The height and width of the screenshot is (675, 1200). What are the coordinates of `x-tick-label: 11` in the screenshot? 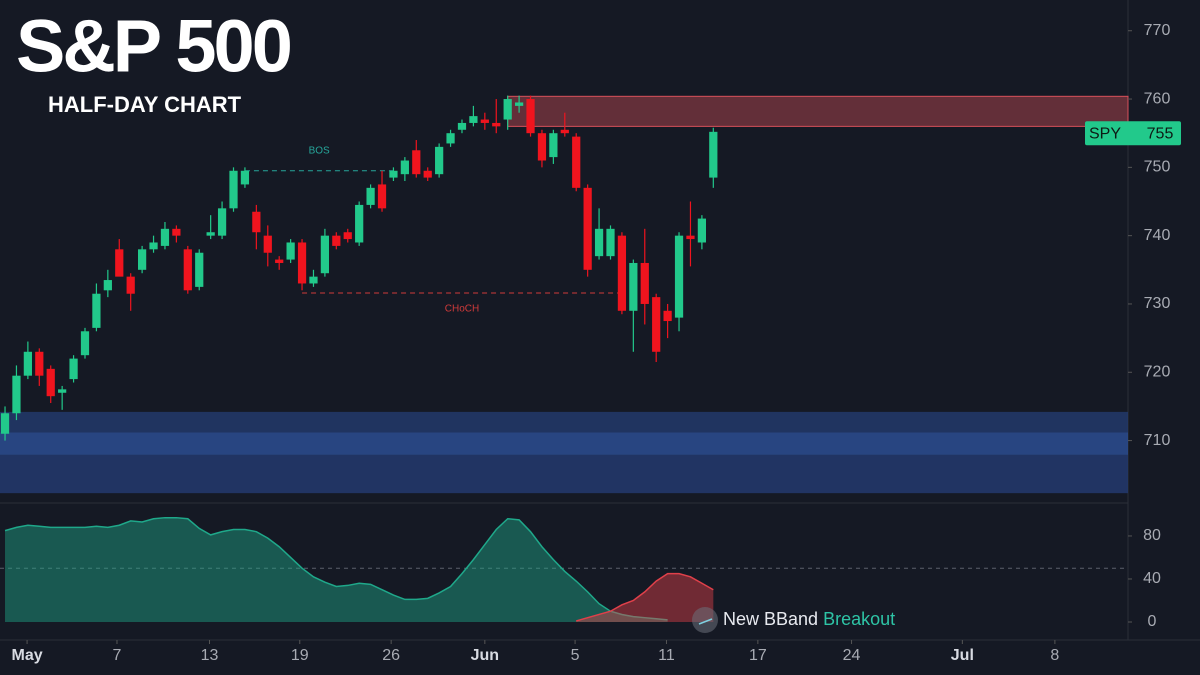 It's located at (666, 655).